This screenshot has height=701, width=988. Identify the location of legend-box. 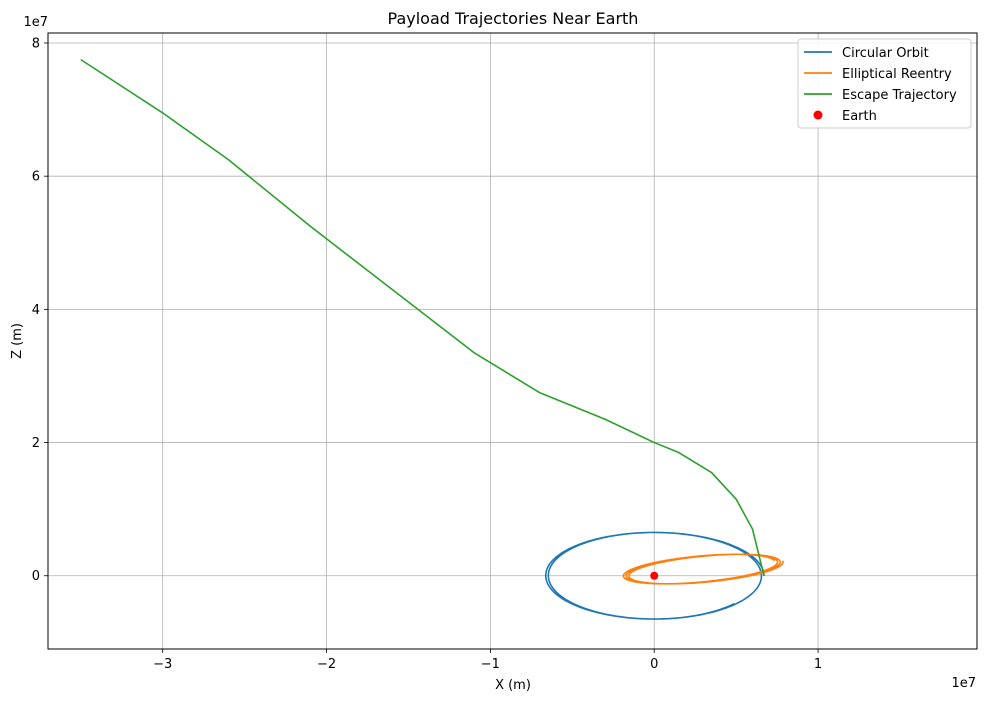
(884, 83).